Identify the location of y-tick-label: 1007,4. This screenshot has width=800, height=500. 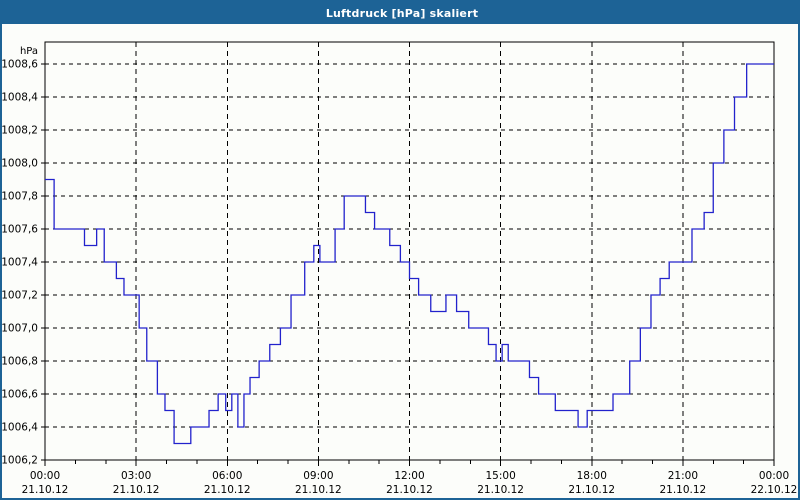
(20, 263).